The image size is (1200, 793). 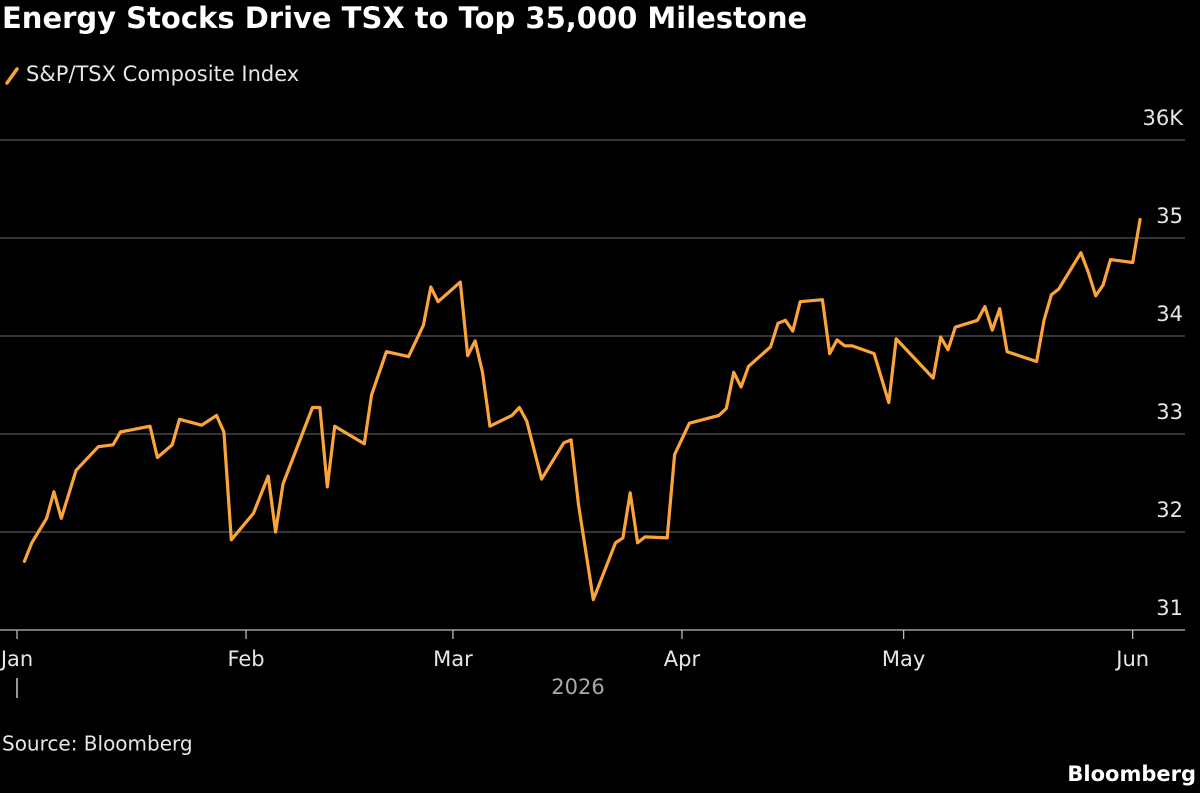 I want to click on x-tick-label: Mar, so click(x=453, y=659).